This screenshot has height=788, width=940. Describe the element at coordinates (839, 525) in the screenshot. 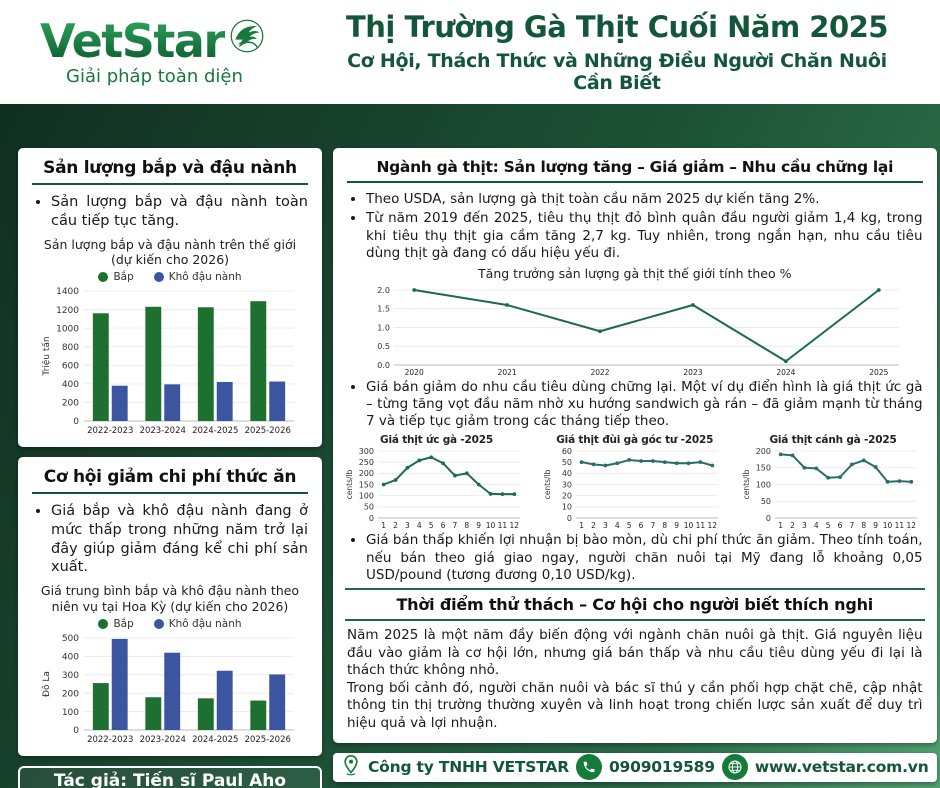

I see `svg-text: 6` at that location.